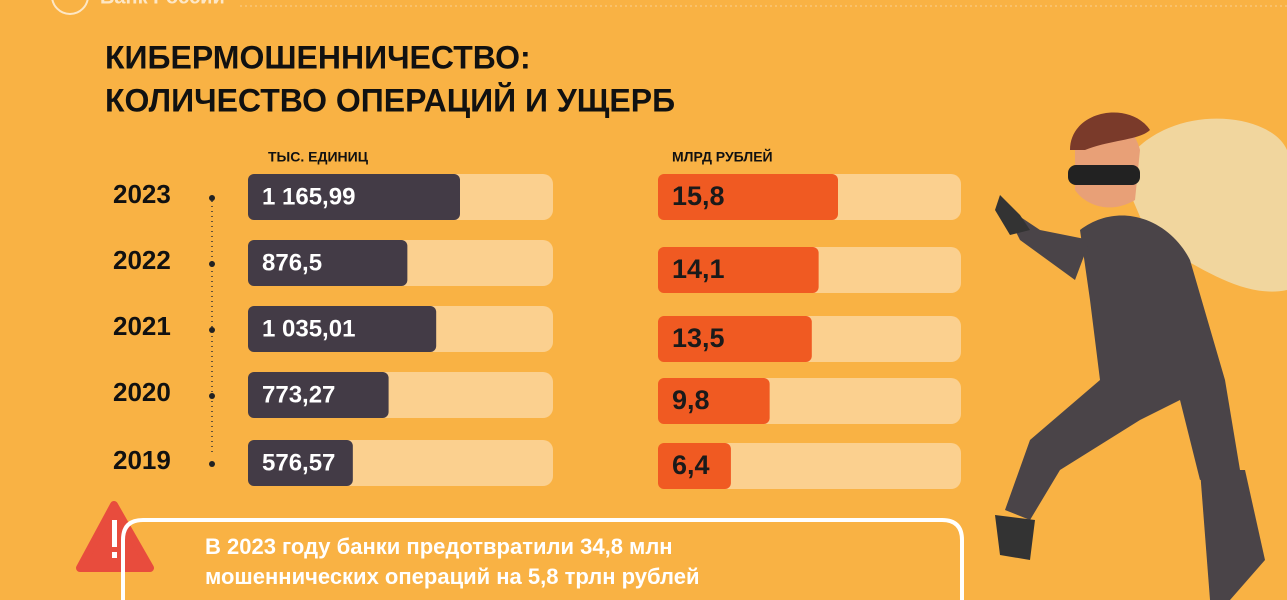 The image size is (1287, 600). I want to click on category-label: 2023, so click(142, 194).